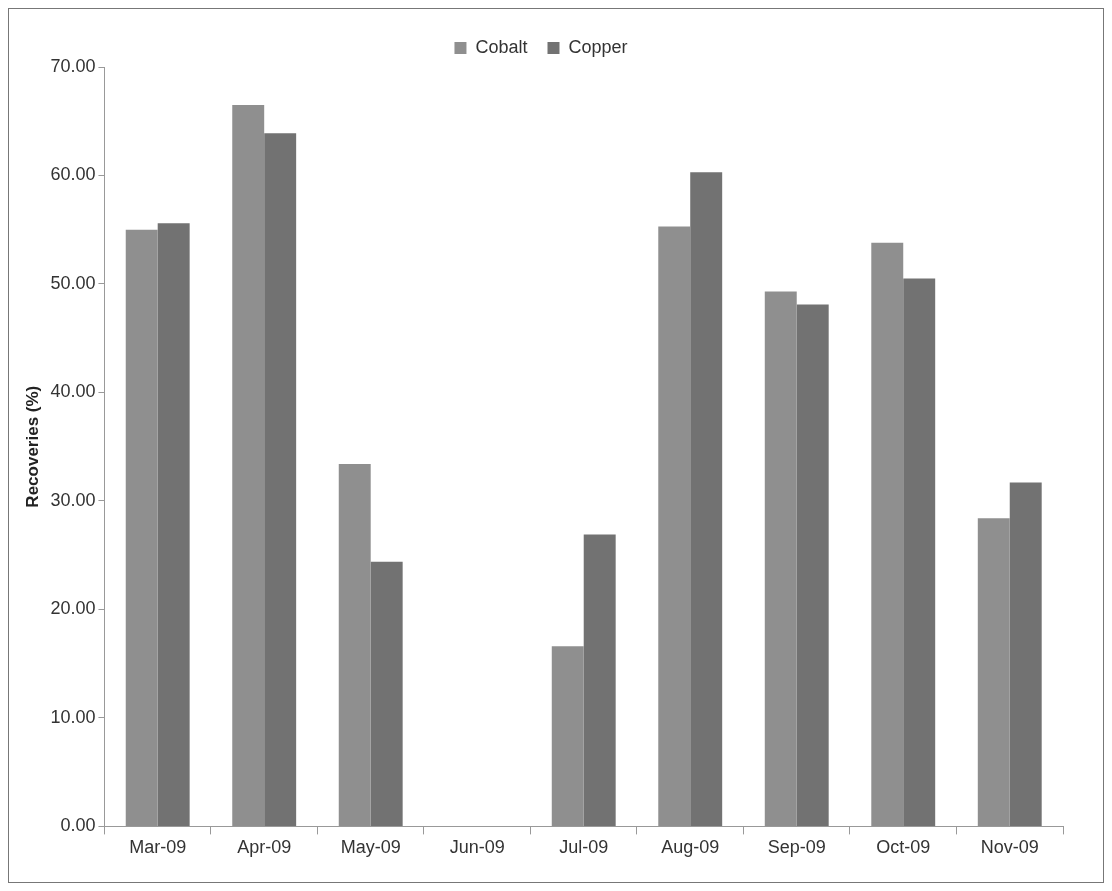 This screenshot has height=891, width=1112. What do you see at coordinates (501, 46) in the screenshot?
I see `legend-label: Cobalt` at bounding box center [501, 46].